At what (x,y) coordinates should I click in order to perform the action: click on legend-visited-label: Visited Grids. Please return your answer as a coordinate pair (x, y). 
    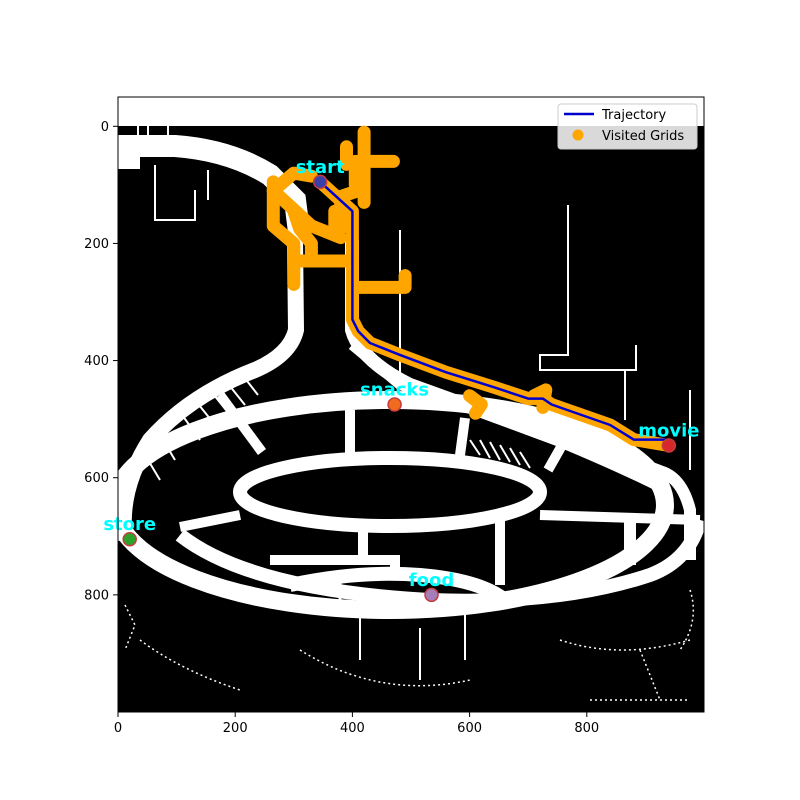
    Looking at the image, I should click on (643, 136).